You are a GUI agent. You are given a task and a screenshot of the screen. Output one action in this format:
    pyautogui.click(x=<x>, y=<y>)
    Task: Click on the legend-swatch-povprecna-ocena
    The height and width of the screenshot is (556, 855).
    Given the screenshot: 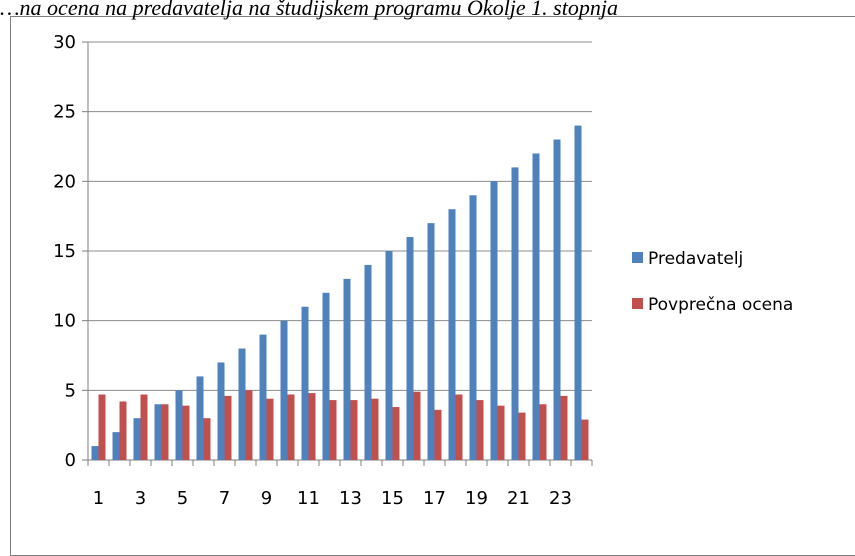 What is the action you would take?
    pyautogui.click(x=637, y=303)
    